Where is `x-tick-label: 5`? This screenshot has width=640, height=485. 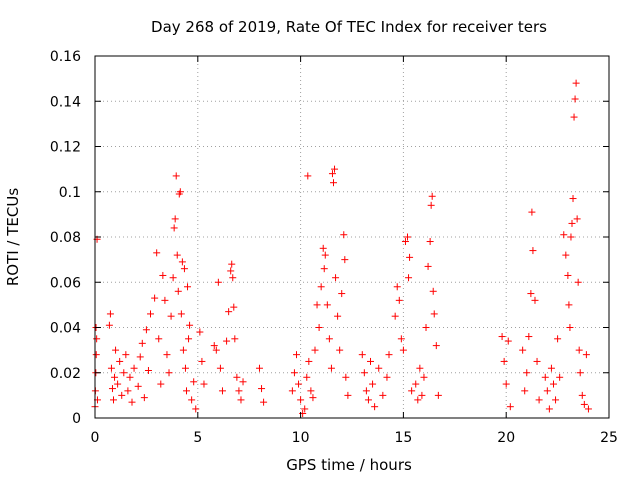
x-tick-label: 5 is located at coordinates (197, 438).